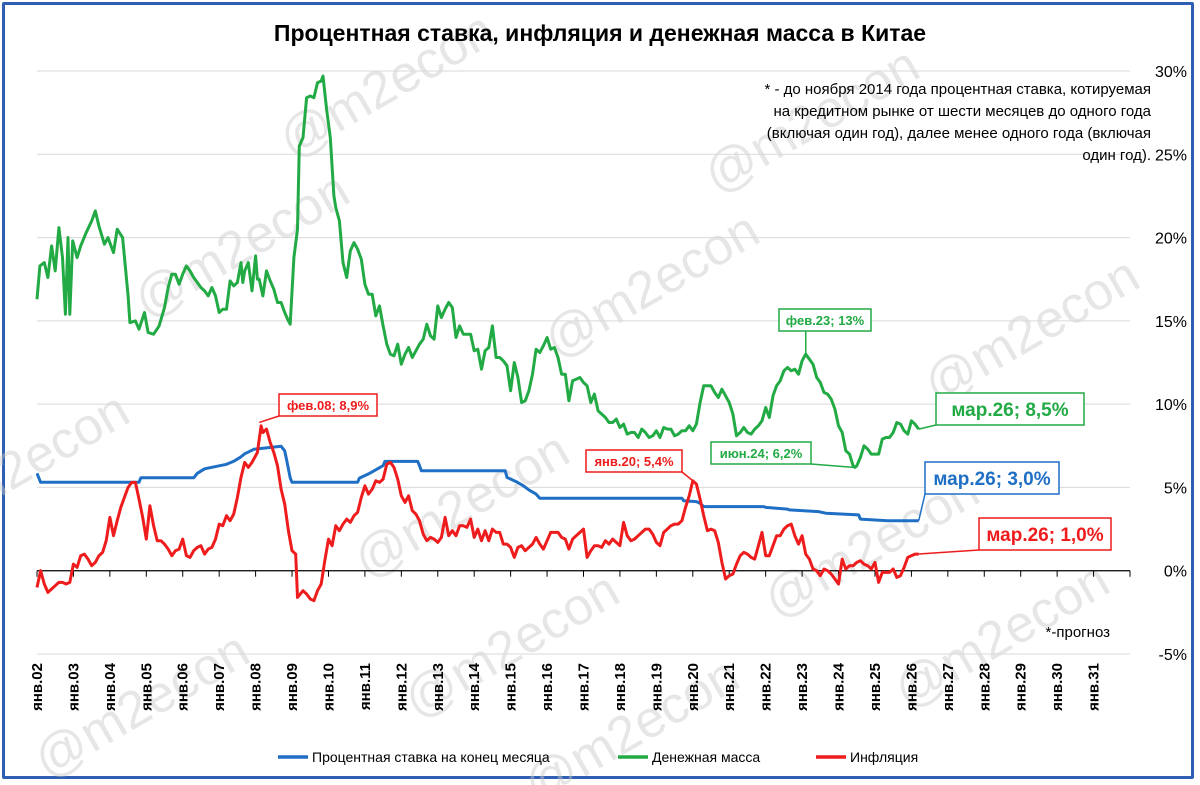  I want to click on y-tick-label: 30%, so click(1171, 72).